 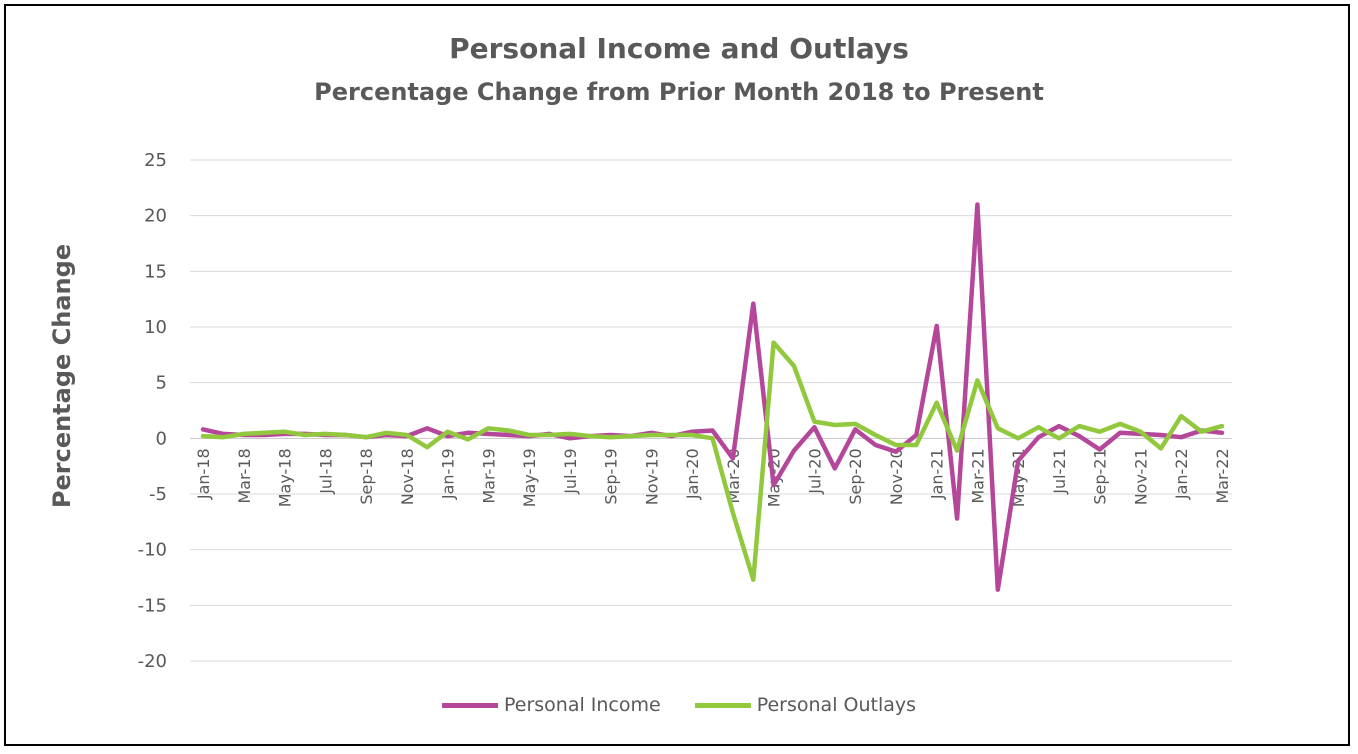 What do you see at coordinates (152, 661) in the screenshot?
I see `y-tick-label: -20` at bounding box center [152, 661].